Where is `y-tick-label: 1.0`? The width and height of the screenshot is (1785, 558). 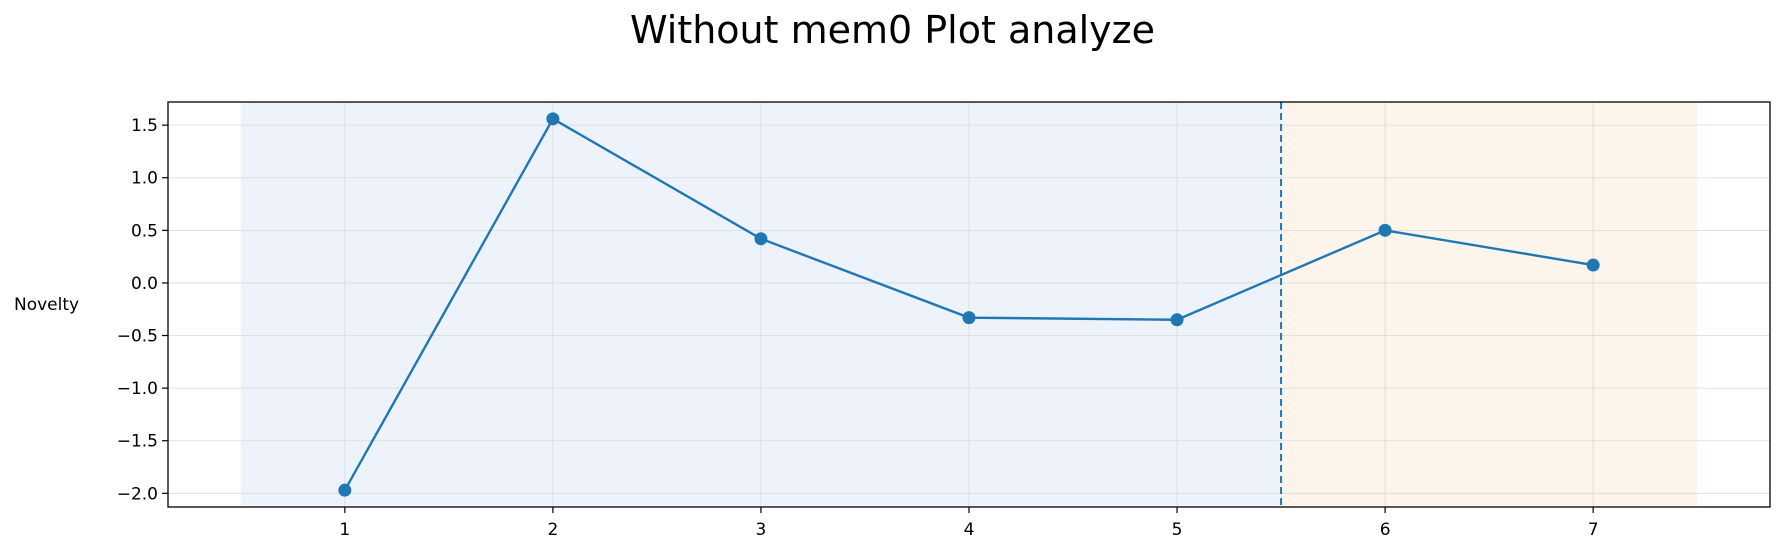
y-tick-label: 1.0 is located at coordinates (144, 179).